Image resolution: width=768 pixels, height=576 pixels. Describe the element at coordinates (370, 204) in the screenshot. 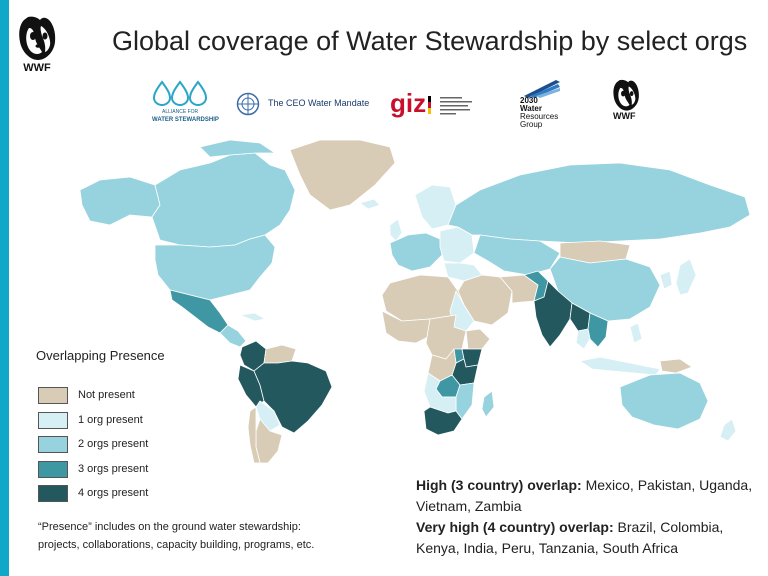

I see `map-region-iceland` at that location.